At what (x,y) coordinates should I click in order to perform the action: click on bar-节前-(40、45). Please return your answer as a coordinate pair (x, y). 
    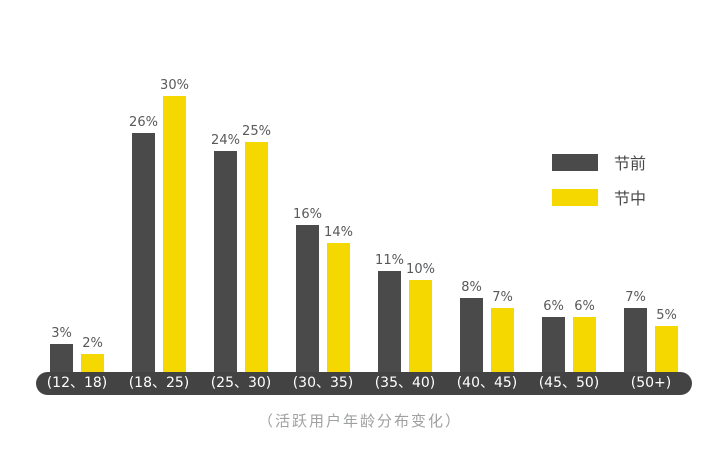
    Looking at the image, I should click on (471, 335).